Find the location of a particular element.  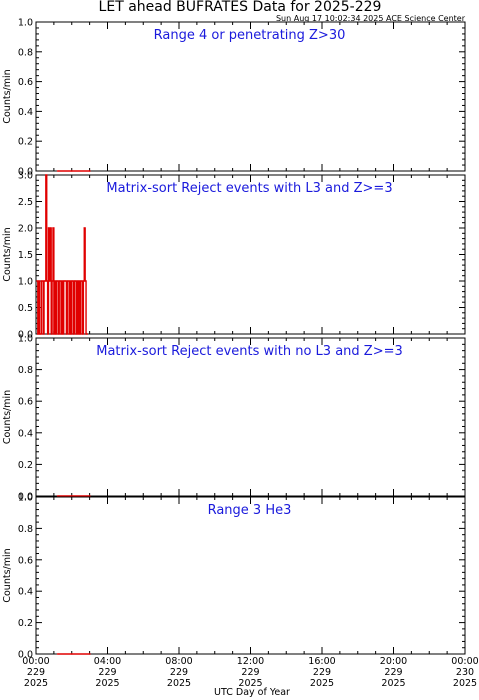

panel-title: Range 3 He3 is located at coordinates (250, 510).